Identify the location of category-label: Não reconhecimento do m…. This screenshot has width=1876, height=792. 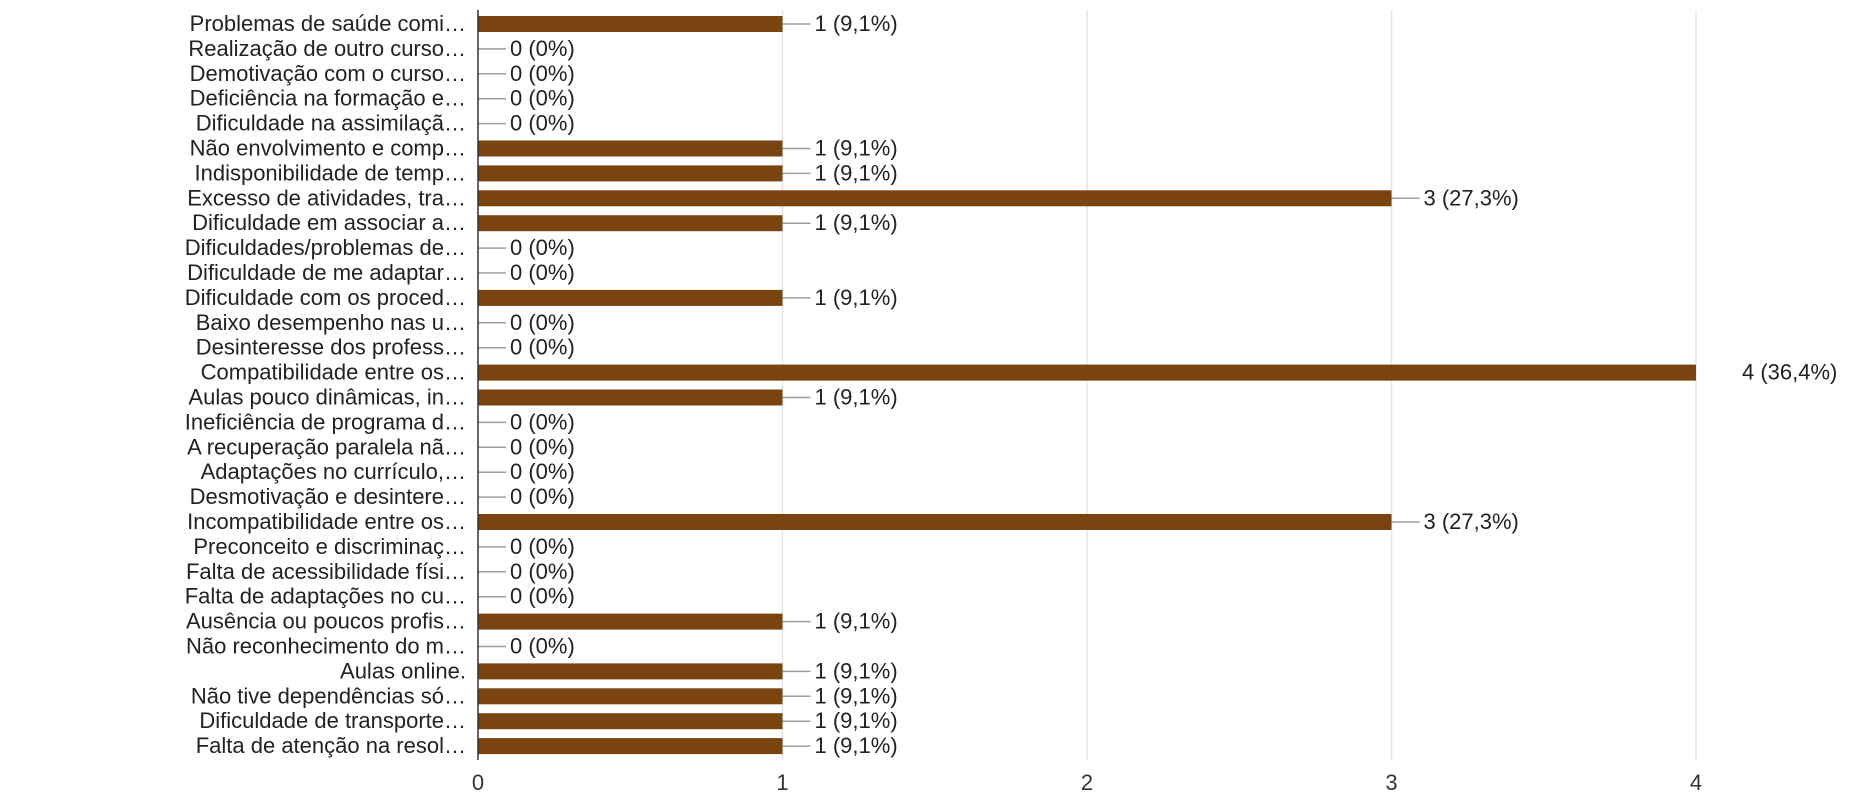
(326, 646).